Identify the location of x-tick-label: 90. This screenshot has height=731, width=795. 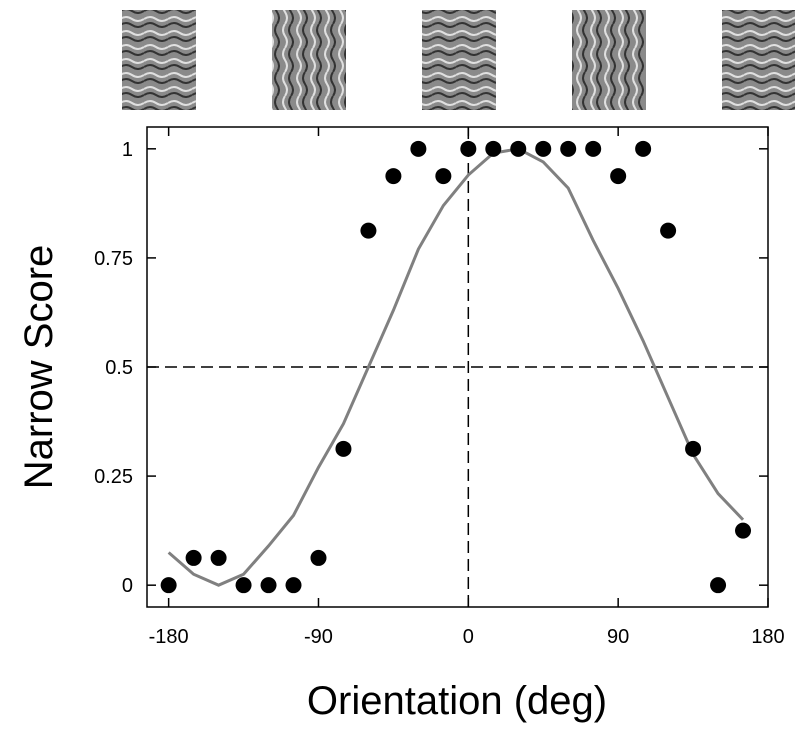
(618, 637).